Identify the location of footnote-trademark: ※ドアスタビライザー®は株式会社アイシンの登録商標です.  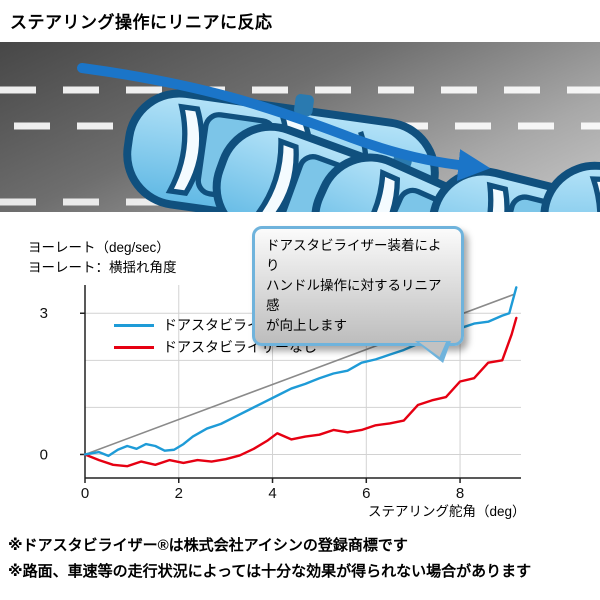
(208, 545).